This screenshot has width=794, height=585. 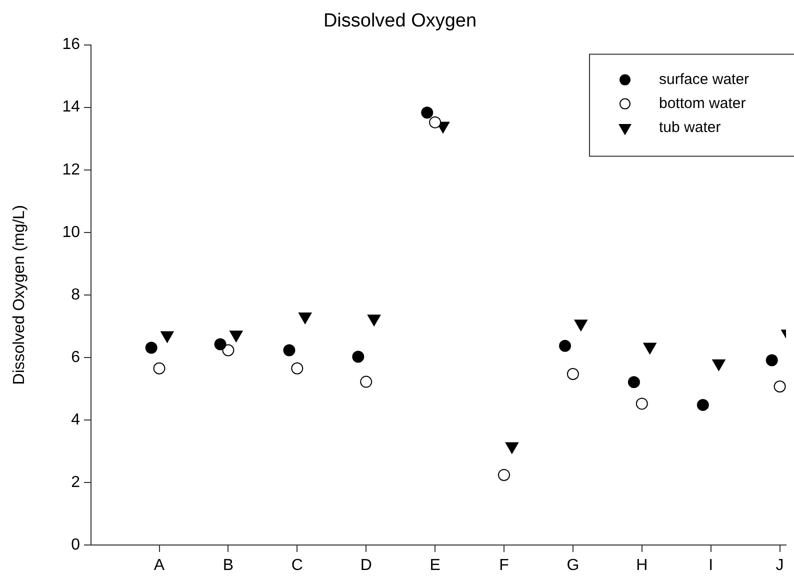 I want to click on x-tick-label: J, so click(x=780, y=565).